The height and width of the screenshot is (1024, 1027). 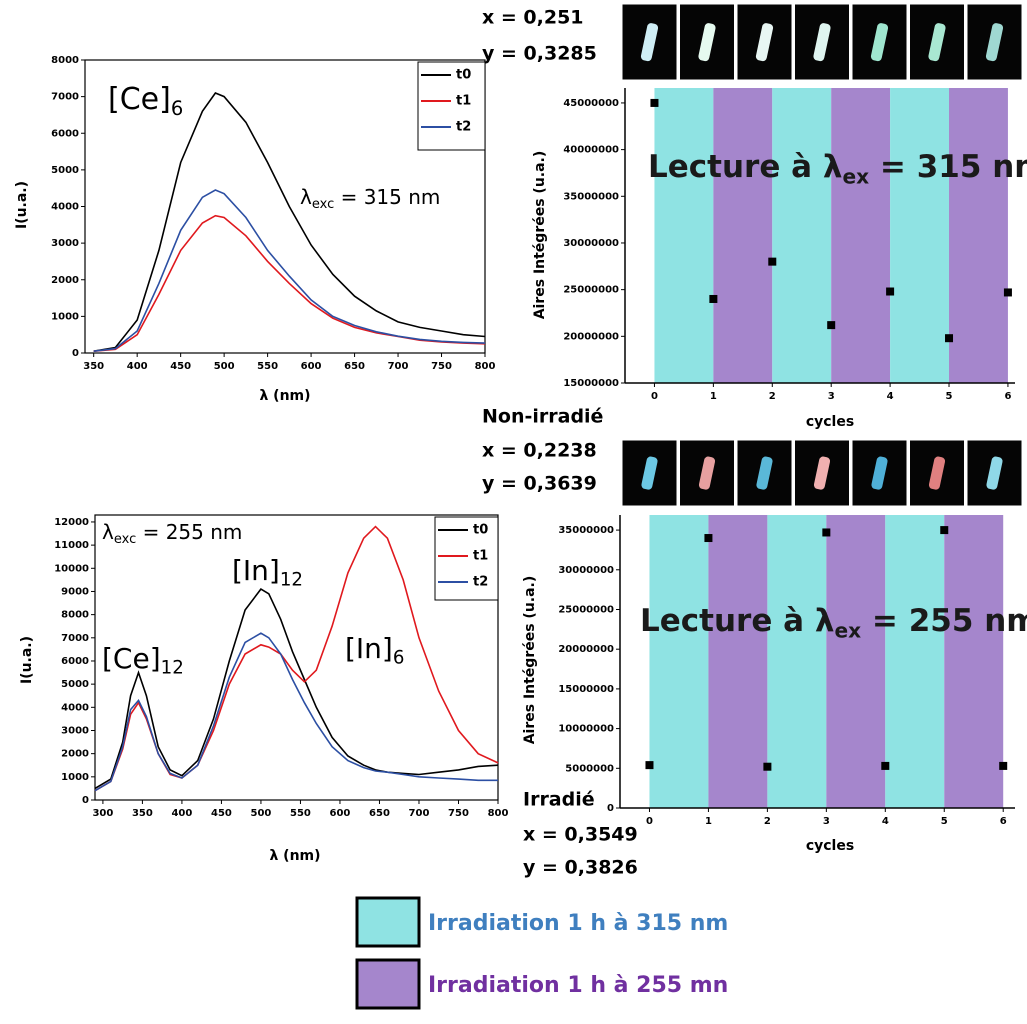 I want to click on coord-x: x = 0,2238, so click(x=539, y=451).